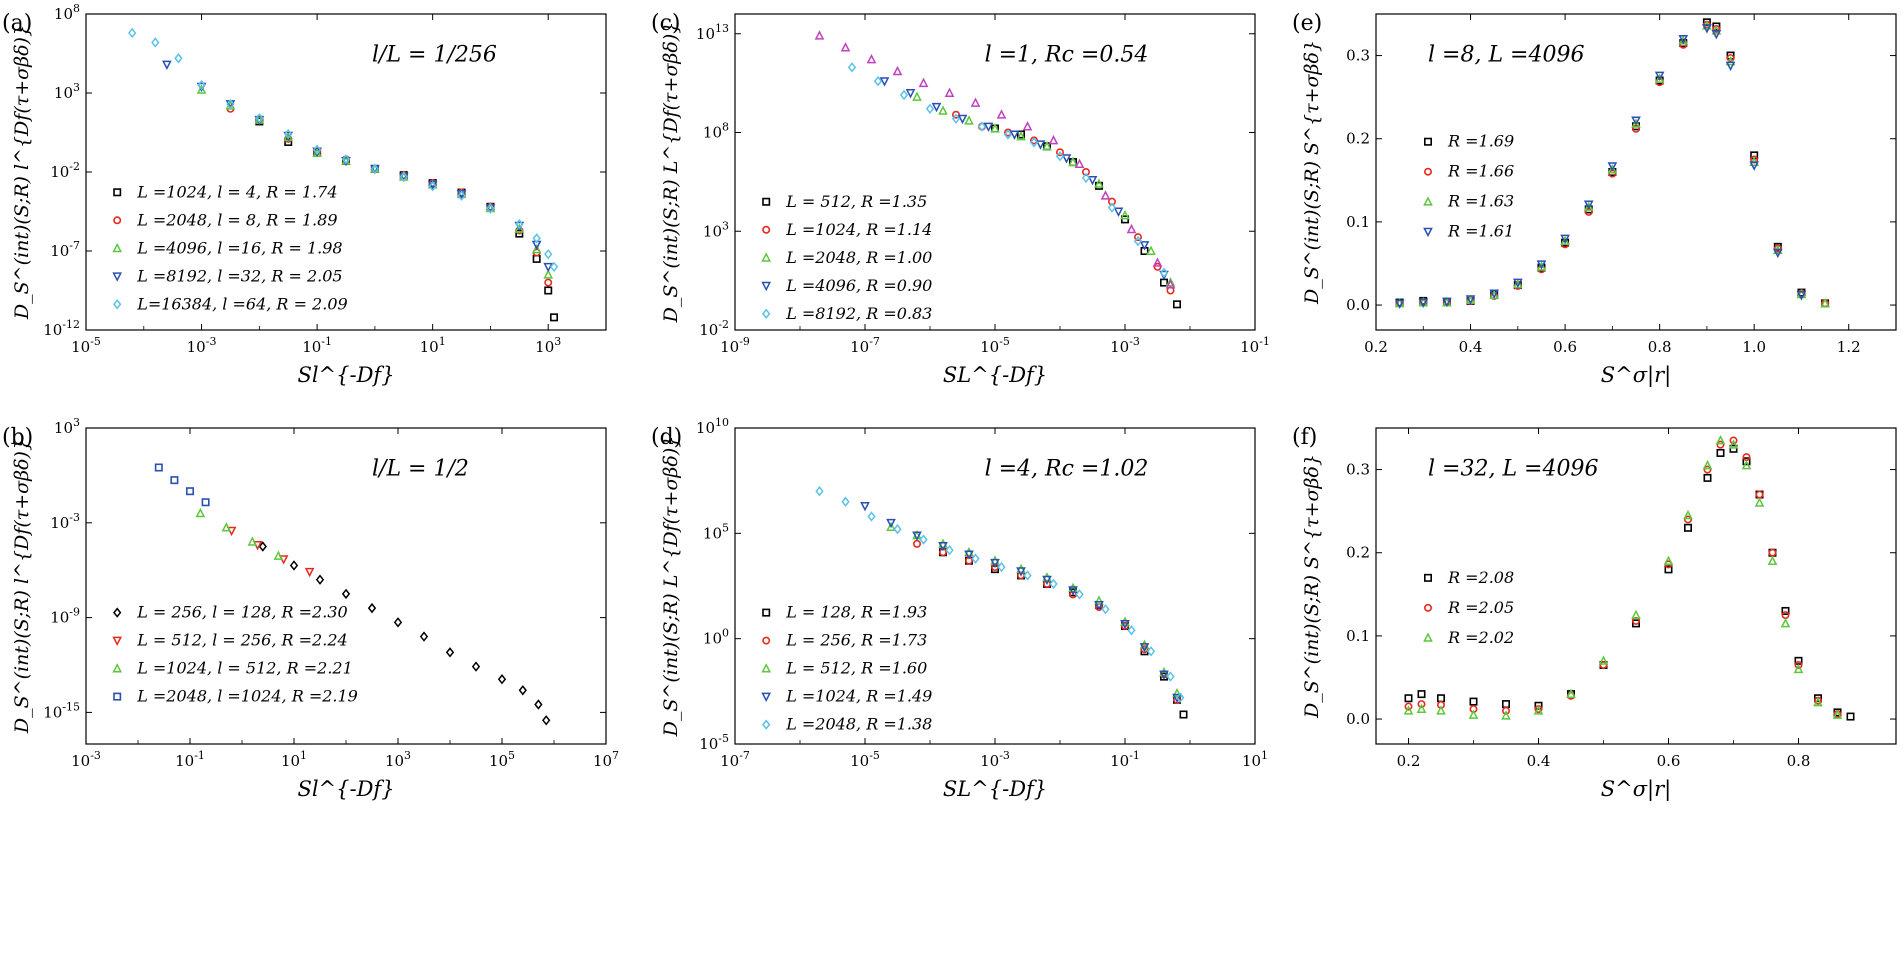 Image resolution: width=1903 pixels, height=977 pixels. I want to click on y-tick-label: 10¹⁰, so click(712, 426).